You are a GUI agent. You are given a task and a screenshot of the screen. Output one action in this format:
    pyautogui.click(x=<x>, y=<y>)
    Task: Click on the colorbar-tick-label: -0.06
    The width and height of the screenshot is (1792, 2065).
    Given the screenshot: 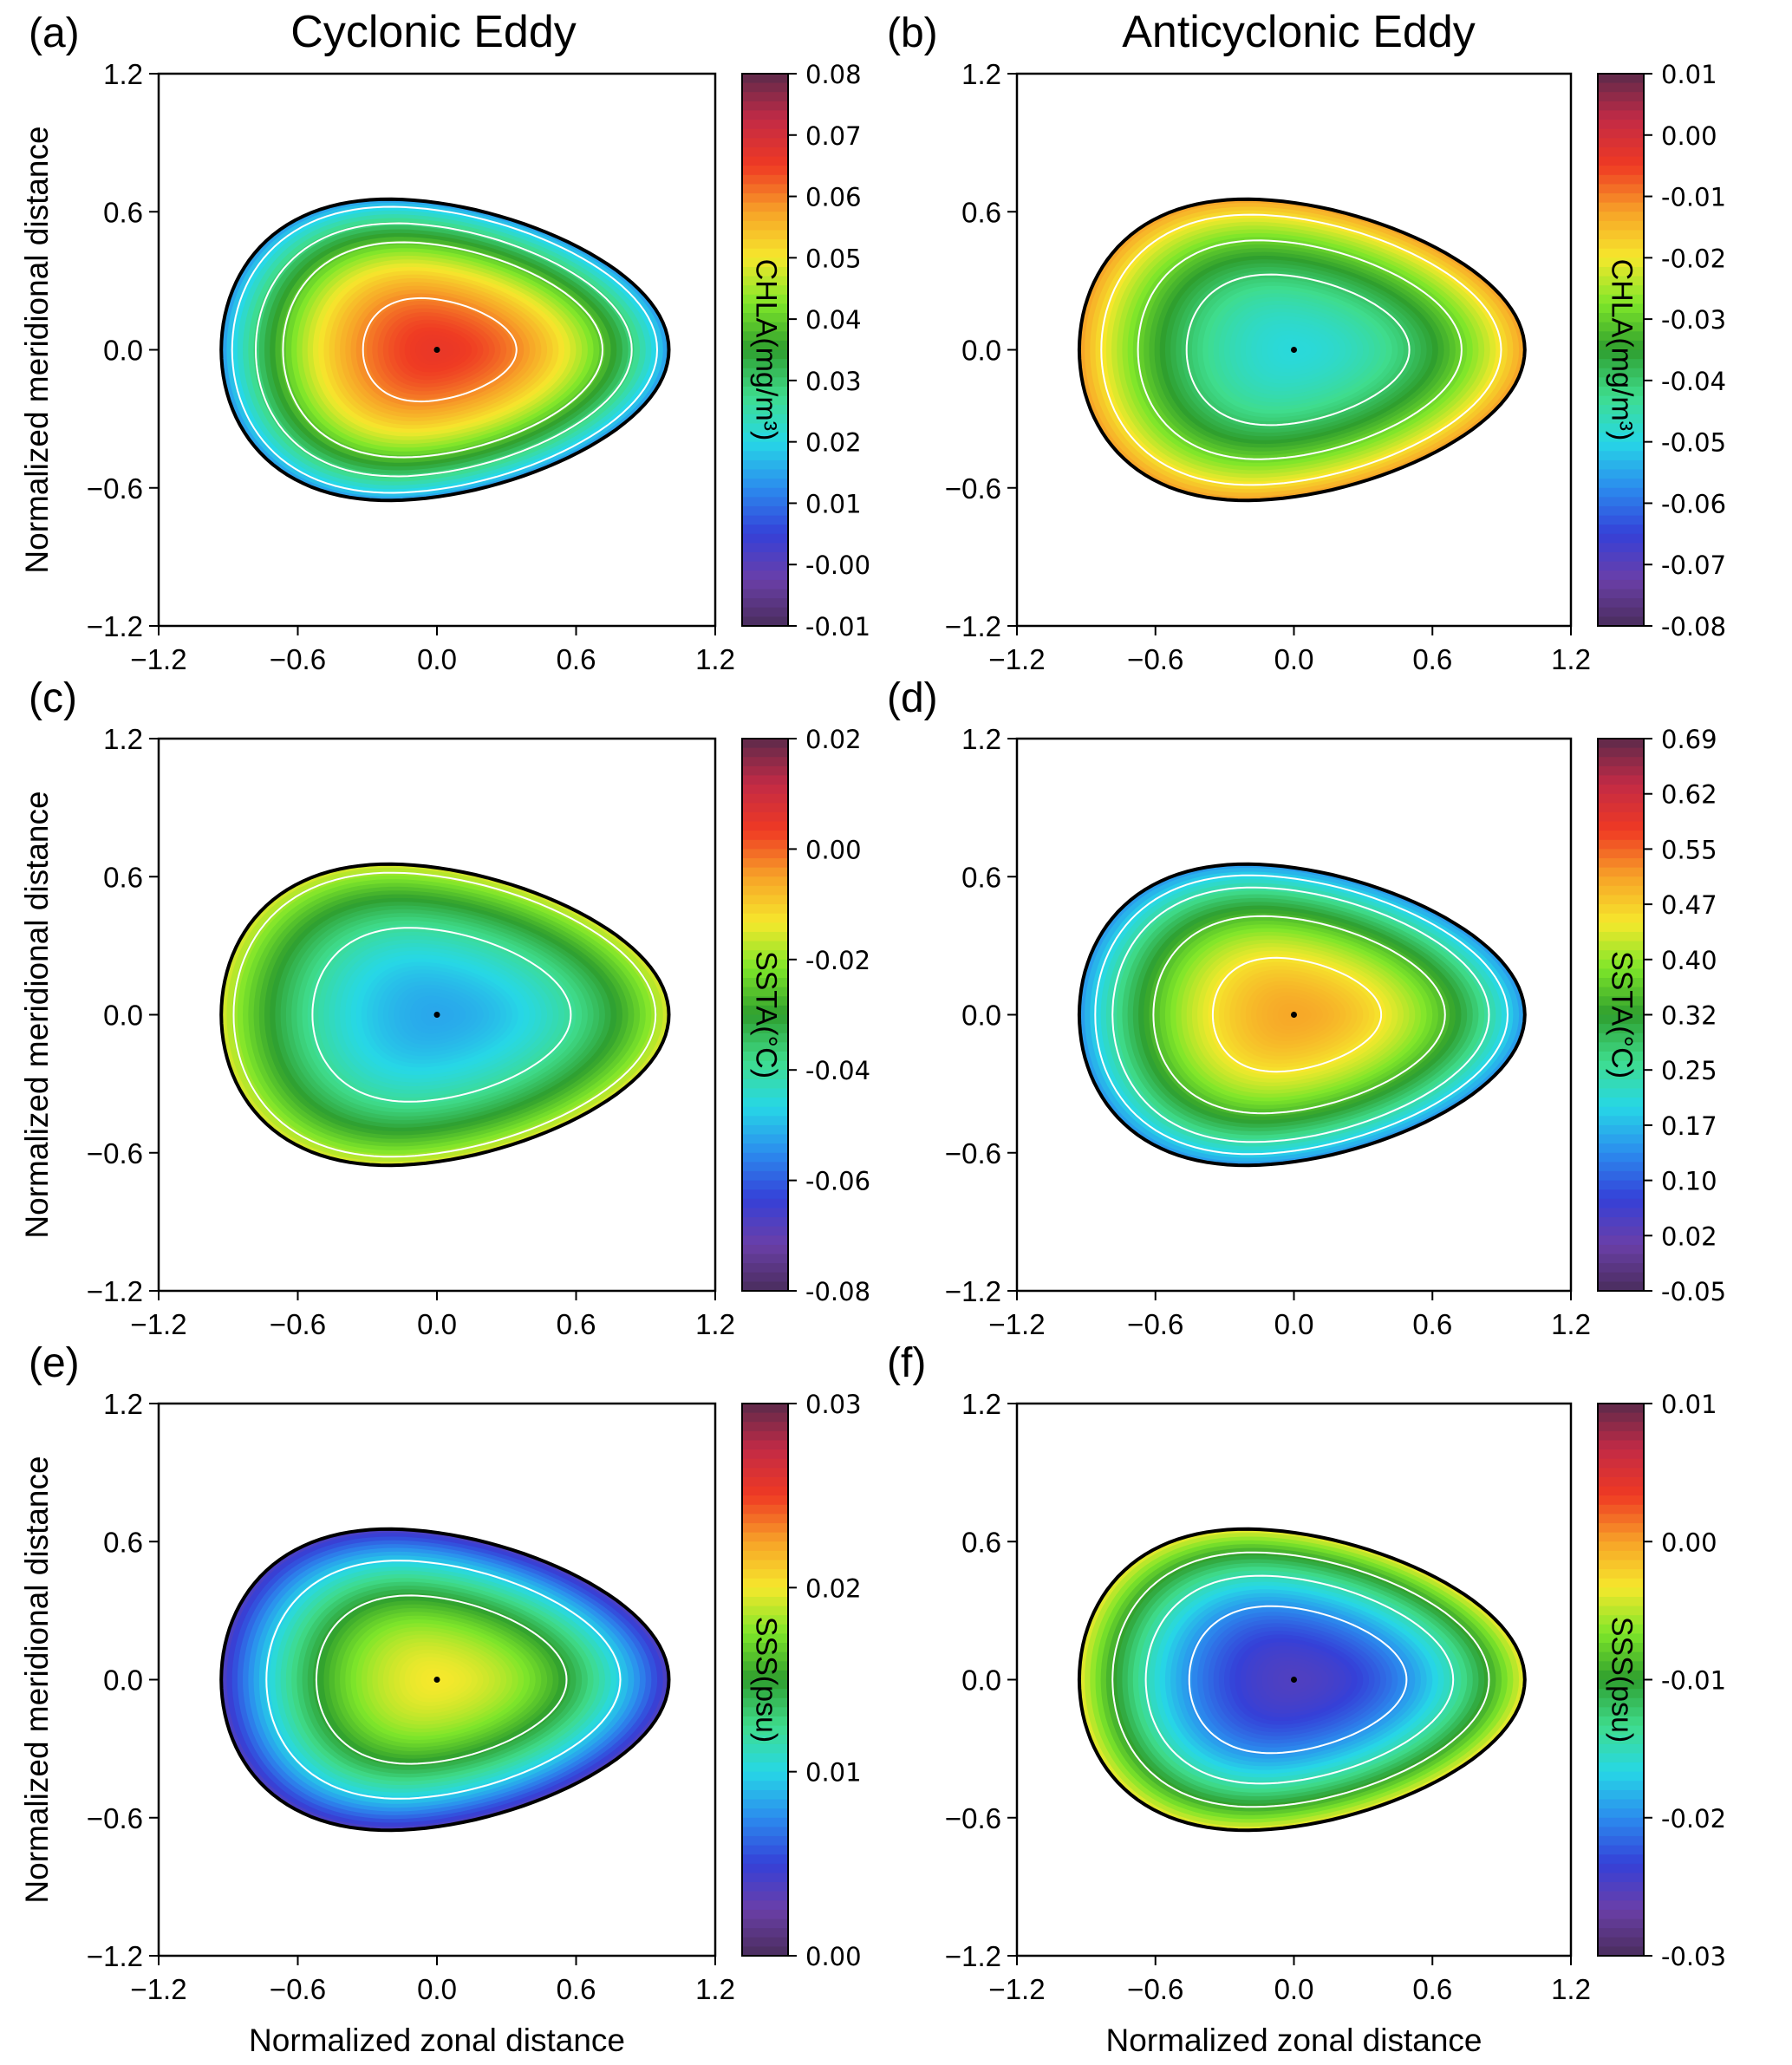 What is the action you would take?
    pyautogui.click(x=1693, y=503)
    